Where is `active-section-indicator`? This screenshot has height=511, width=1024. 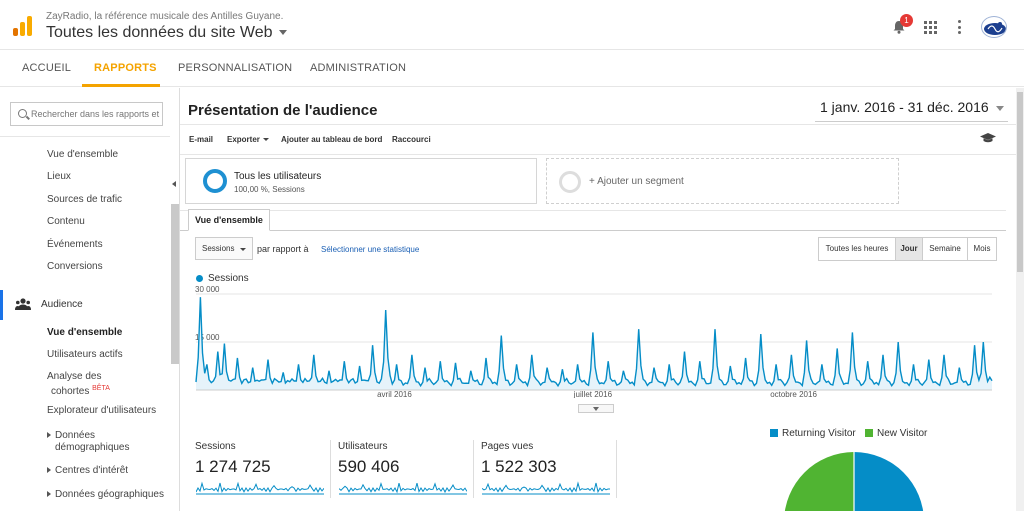
active-section-indicator is located at coordinates (1, 305).